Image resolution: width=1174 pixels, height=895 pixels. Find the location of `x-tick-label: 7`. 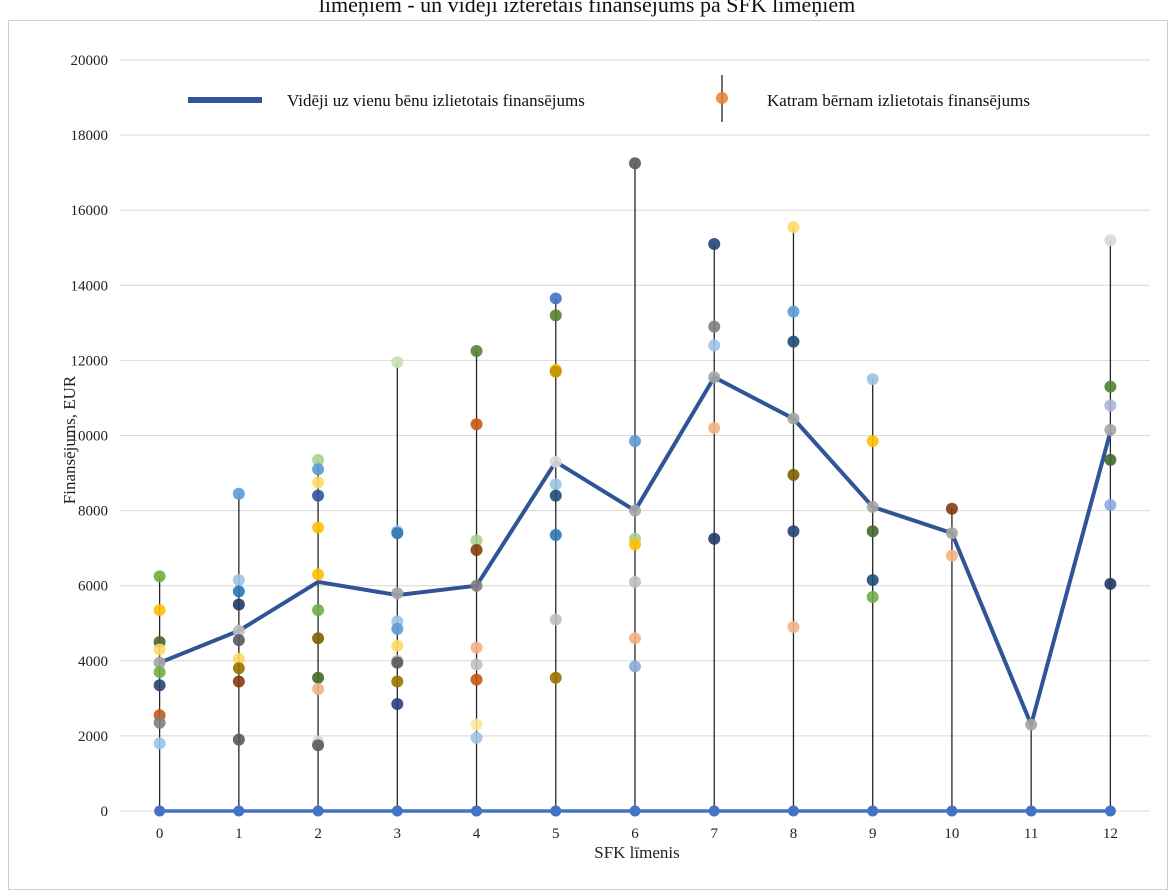

x-tick-label: 7 is located at coordinates (714, 834).